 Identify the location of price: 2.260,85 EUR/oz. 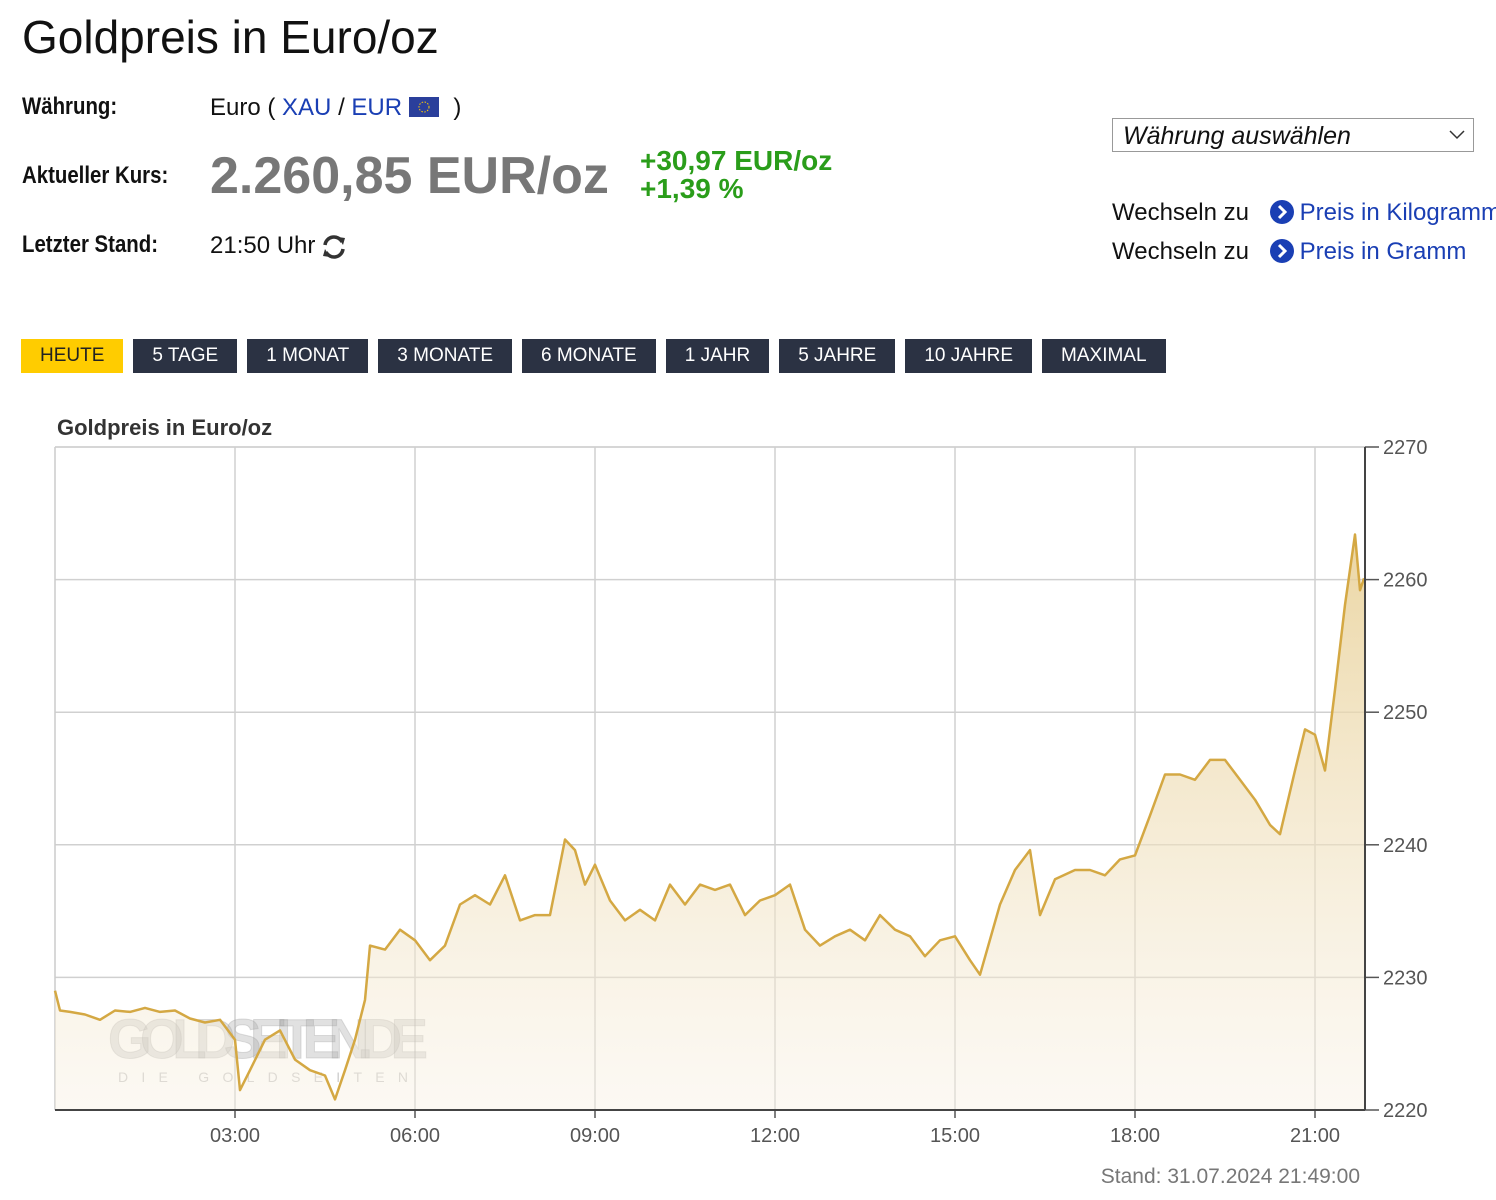
(409, 176).